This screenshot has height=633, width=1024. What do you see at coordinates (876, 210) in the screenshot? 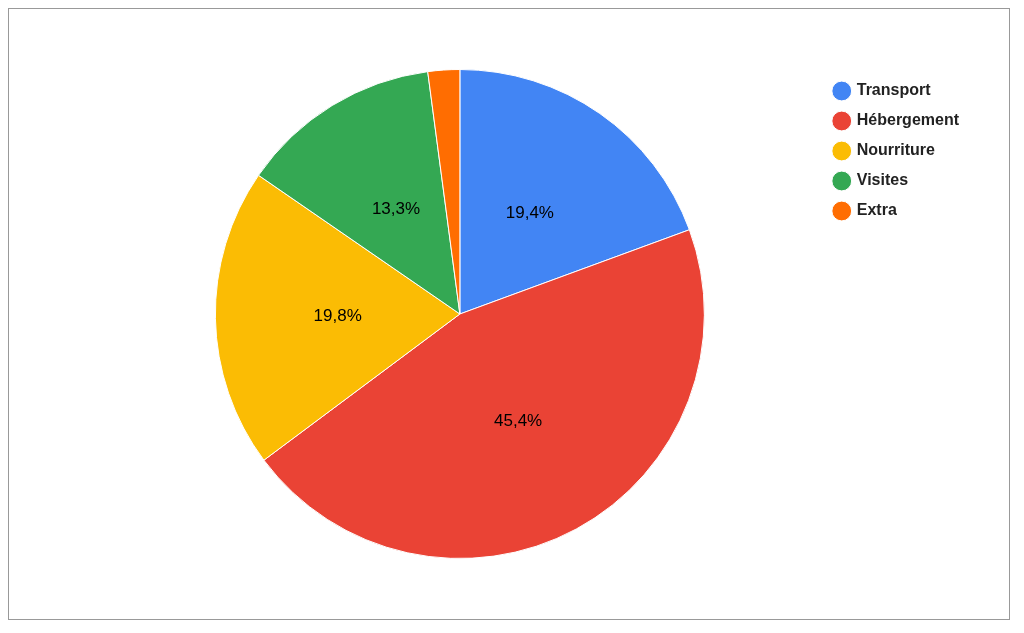
I see `legend-label: Extra` at bounding box center [876, 210].